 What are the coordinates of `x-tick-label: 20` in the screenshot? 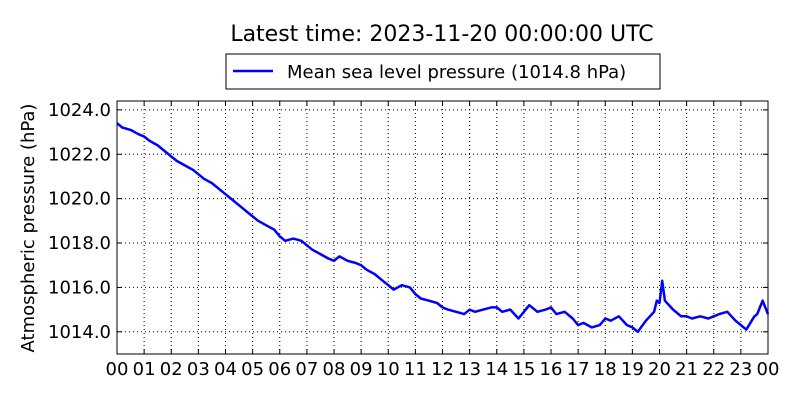 It's located at (659, 369).